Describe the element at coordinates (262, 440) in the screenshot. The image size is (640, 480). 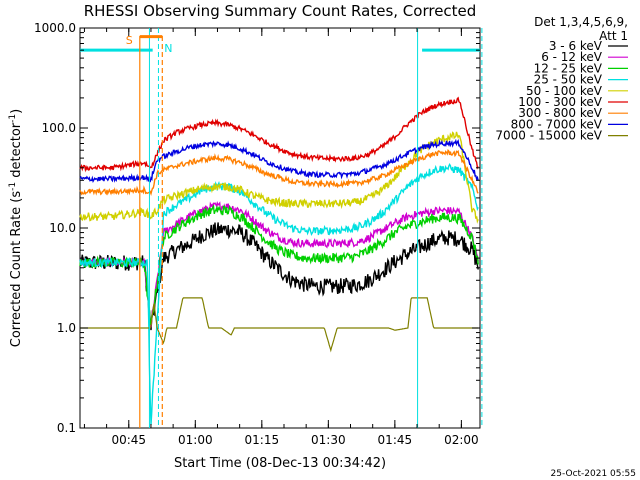
I see `x-tick-label: 01:15` at that location.